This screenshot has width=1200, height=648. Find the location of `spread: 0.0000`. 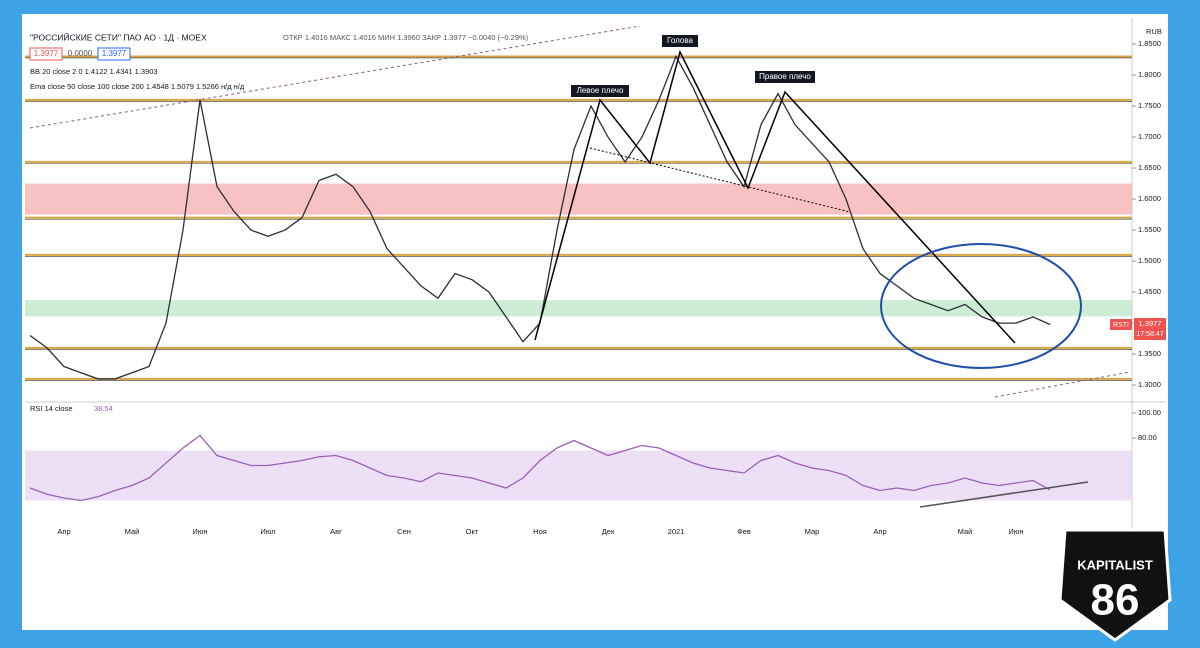

spread: 0.0000 is located at coordinates (80, 53).